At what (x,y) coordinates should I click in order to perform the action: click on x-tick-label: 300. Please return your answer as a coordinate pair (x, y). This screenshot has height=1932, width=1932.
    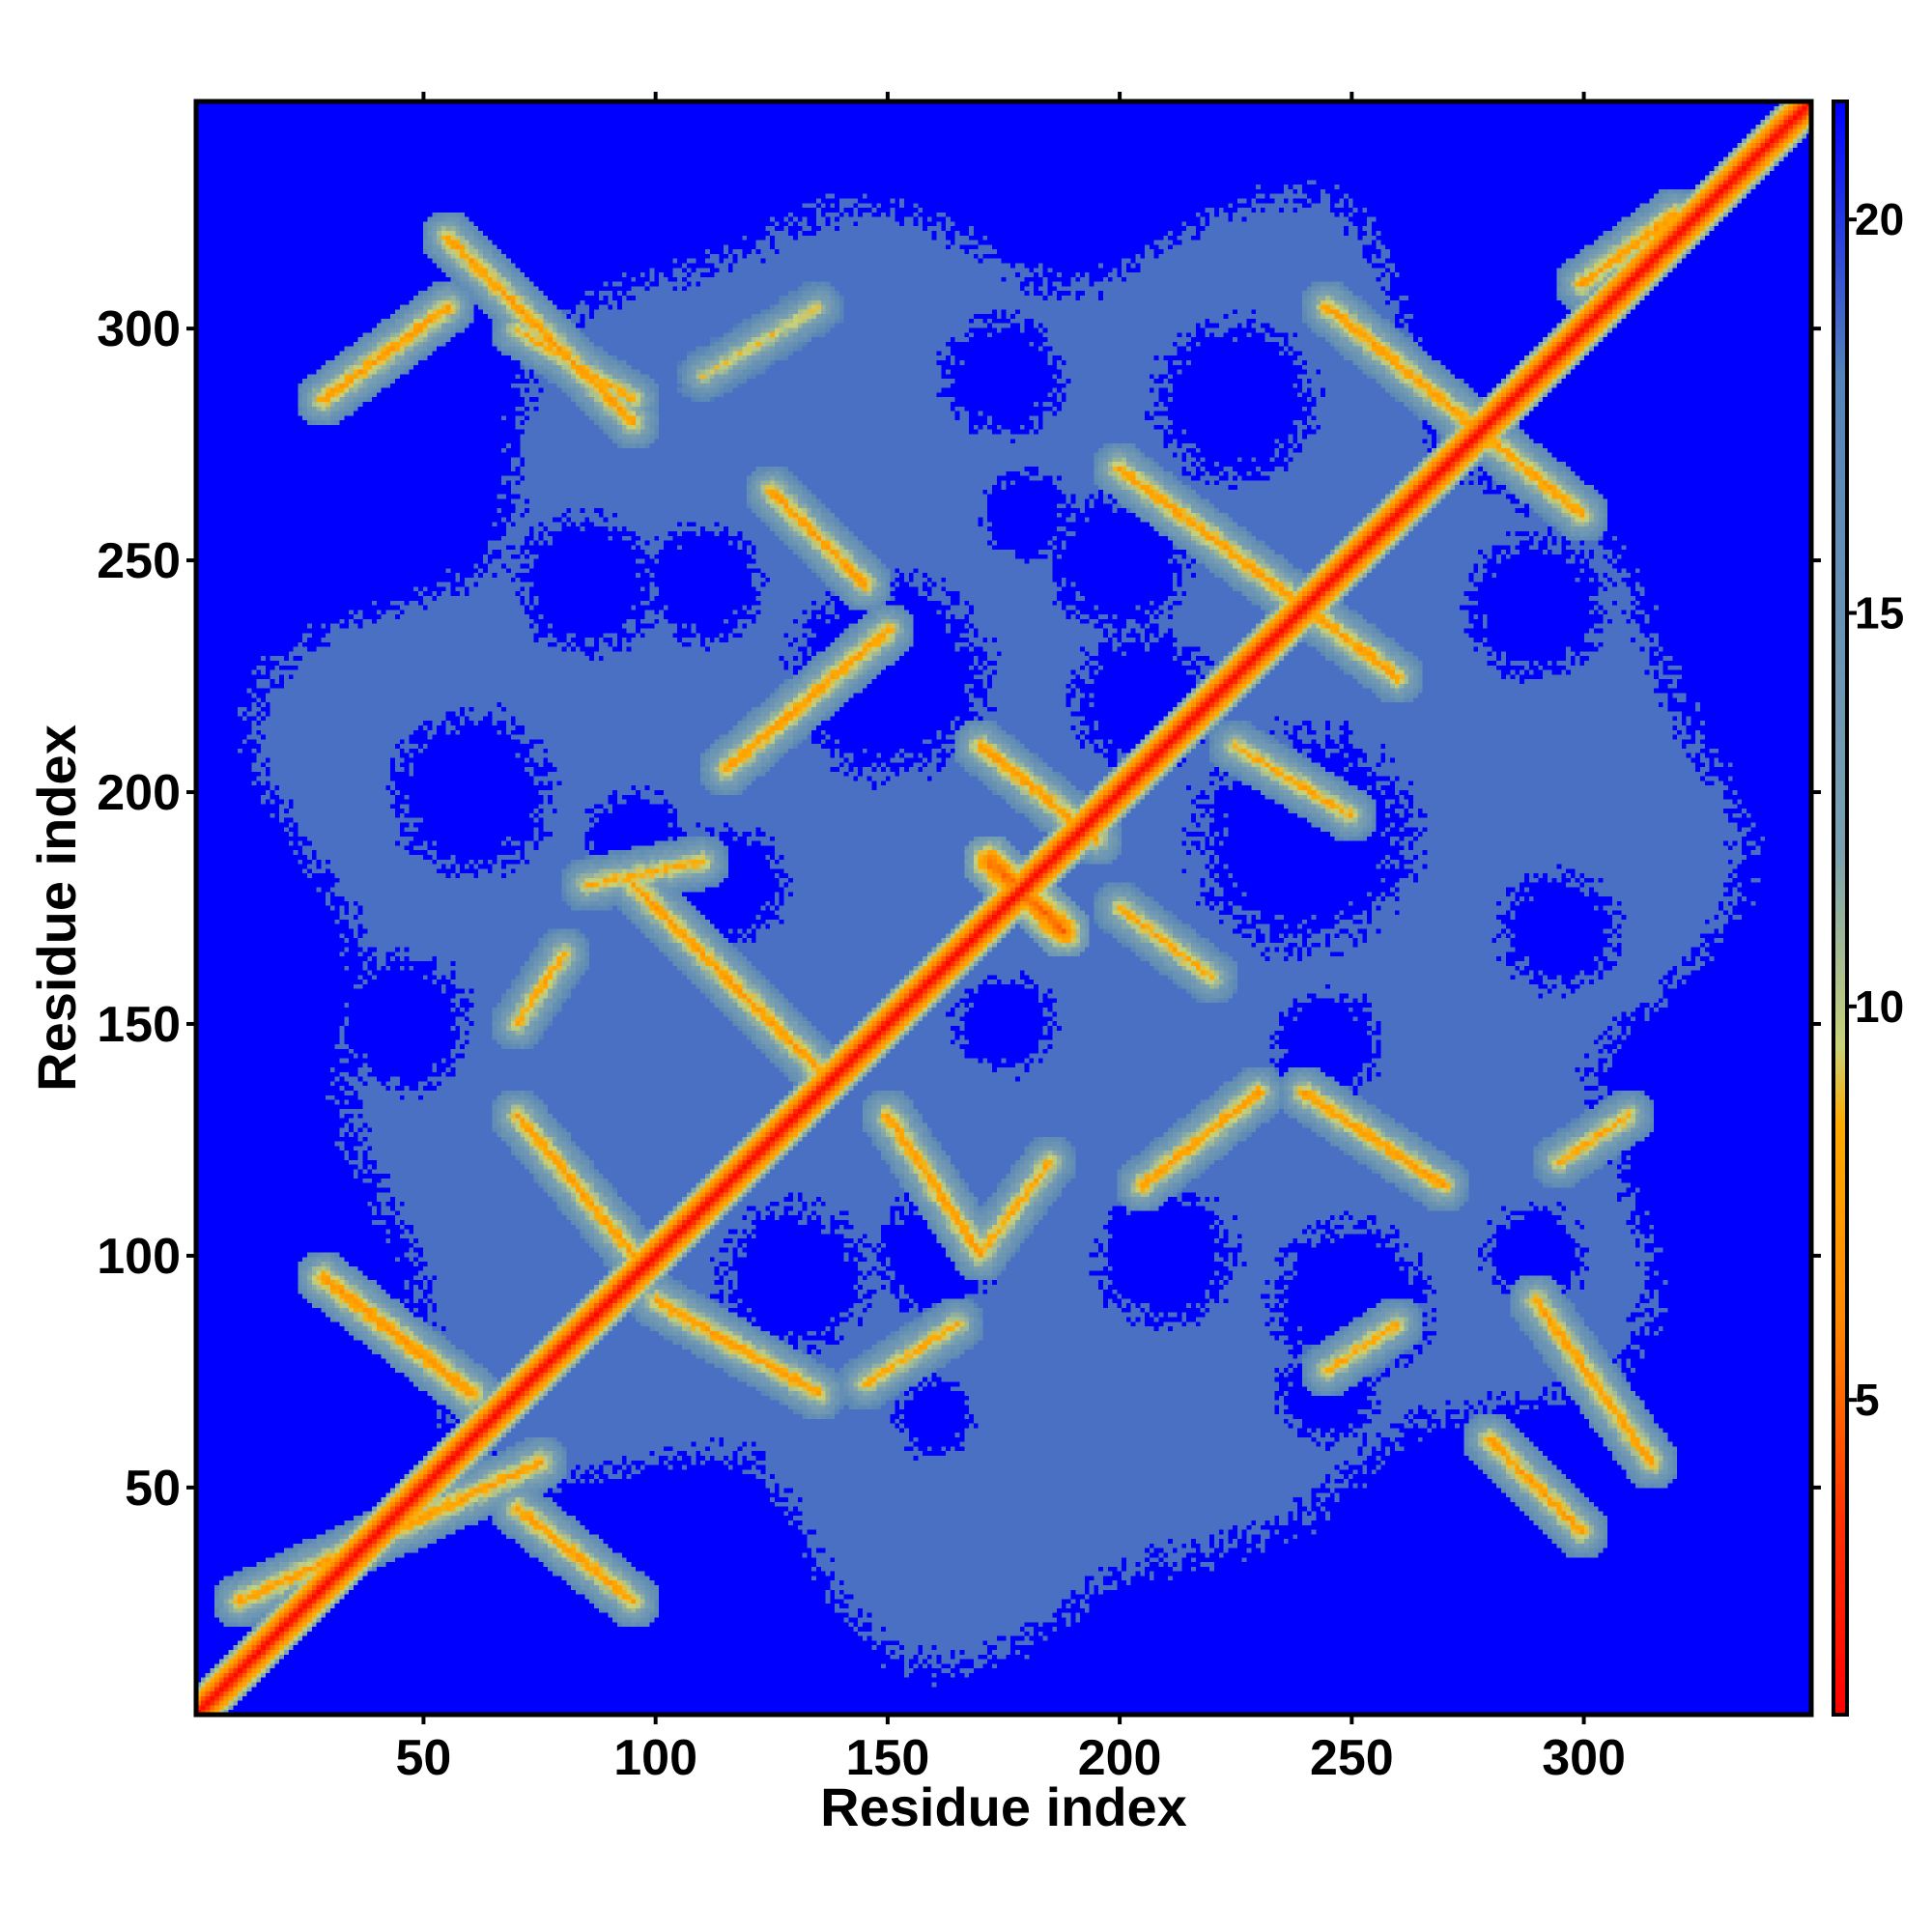
    Looking at the image, I should click on (1584, 1758).